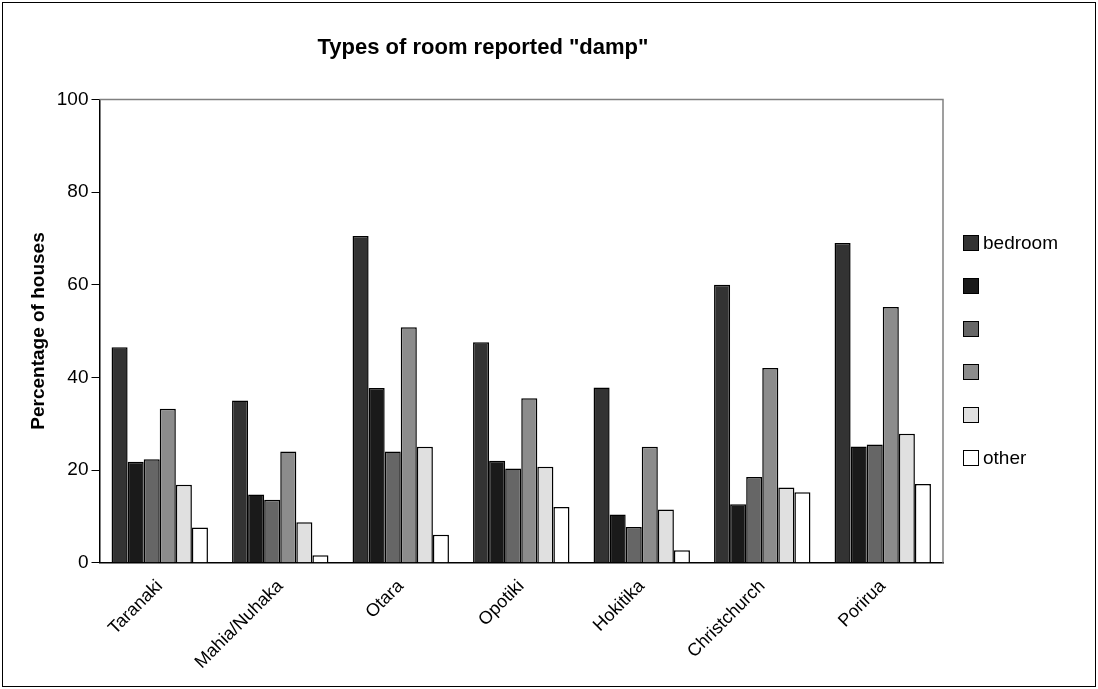 The width and height of the screenshot is (1098, 689). I want to click on y-tick-label: 100, so click(72, 98).